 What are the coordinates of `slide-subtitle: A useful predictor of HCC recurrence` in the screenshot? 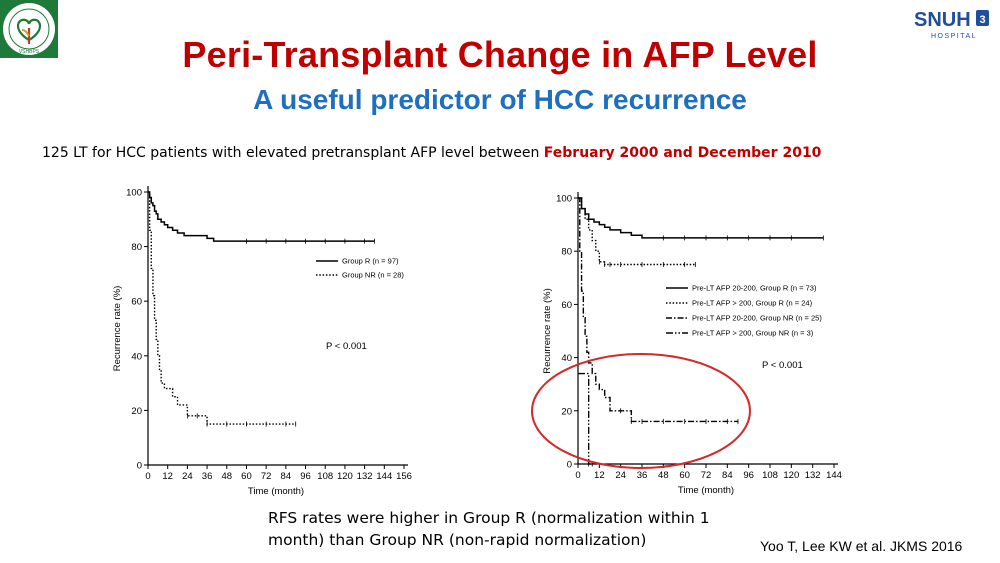 It's located at (500, 99).